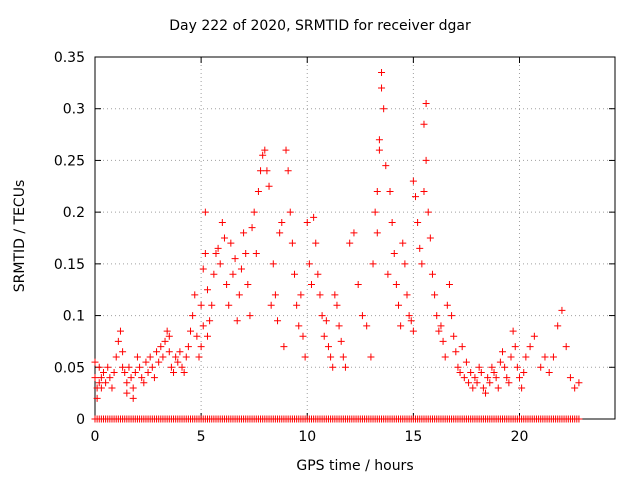  Describe the element at coordinates (69, 265) in the screenshot. I see `y-tick-label: 0.15` at that location.